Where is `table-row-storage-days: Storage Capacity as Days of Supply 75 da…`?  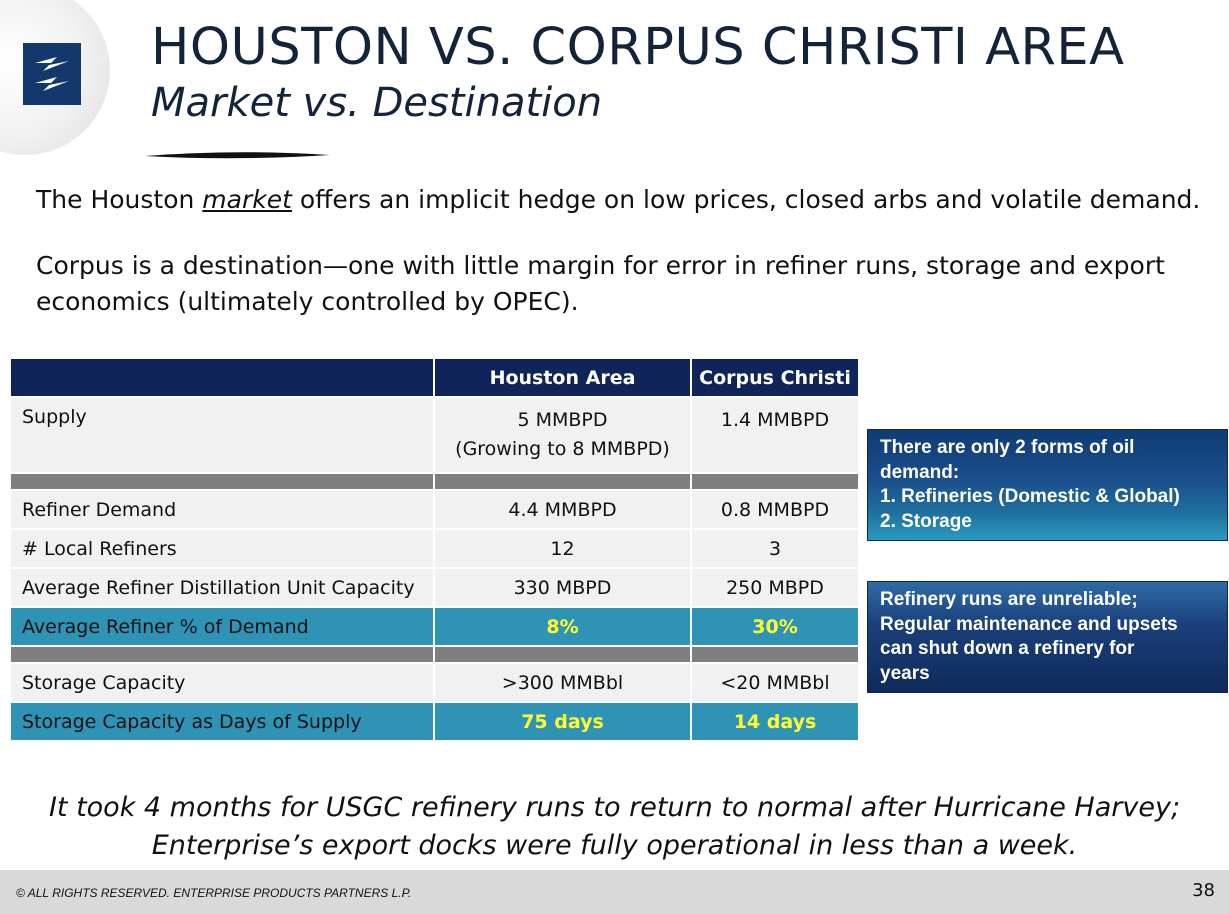 table-row-storage-days: Storage Capacity as Days of Supply 75 da… is located at coordinates (434, 721).